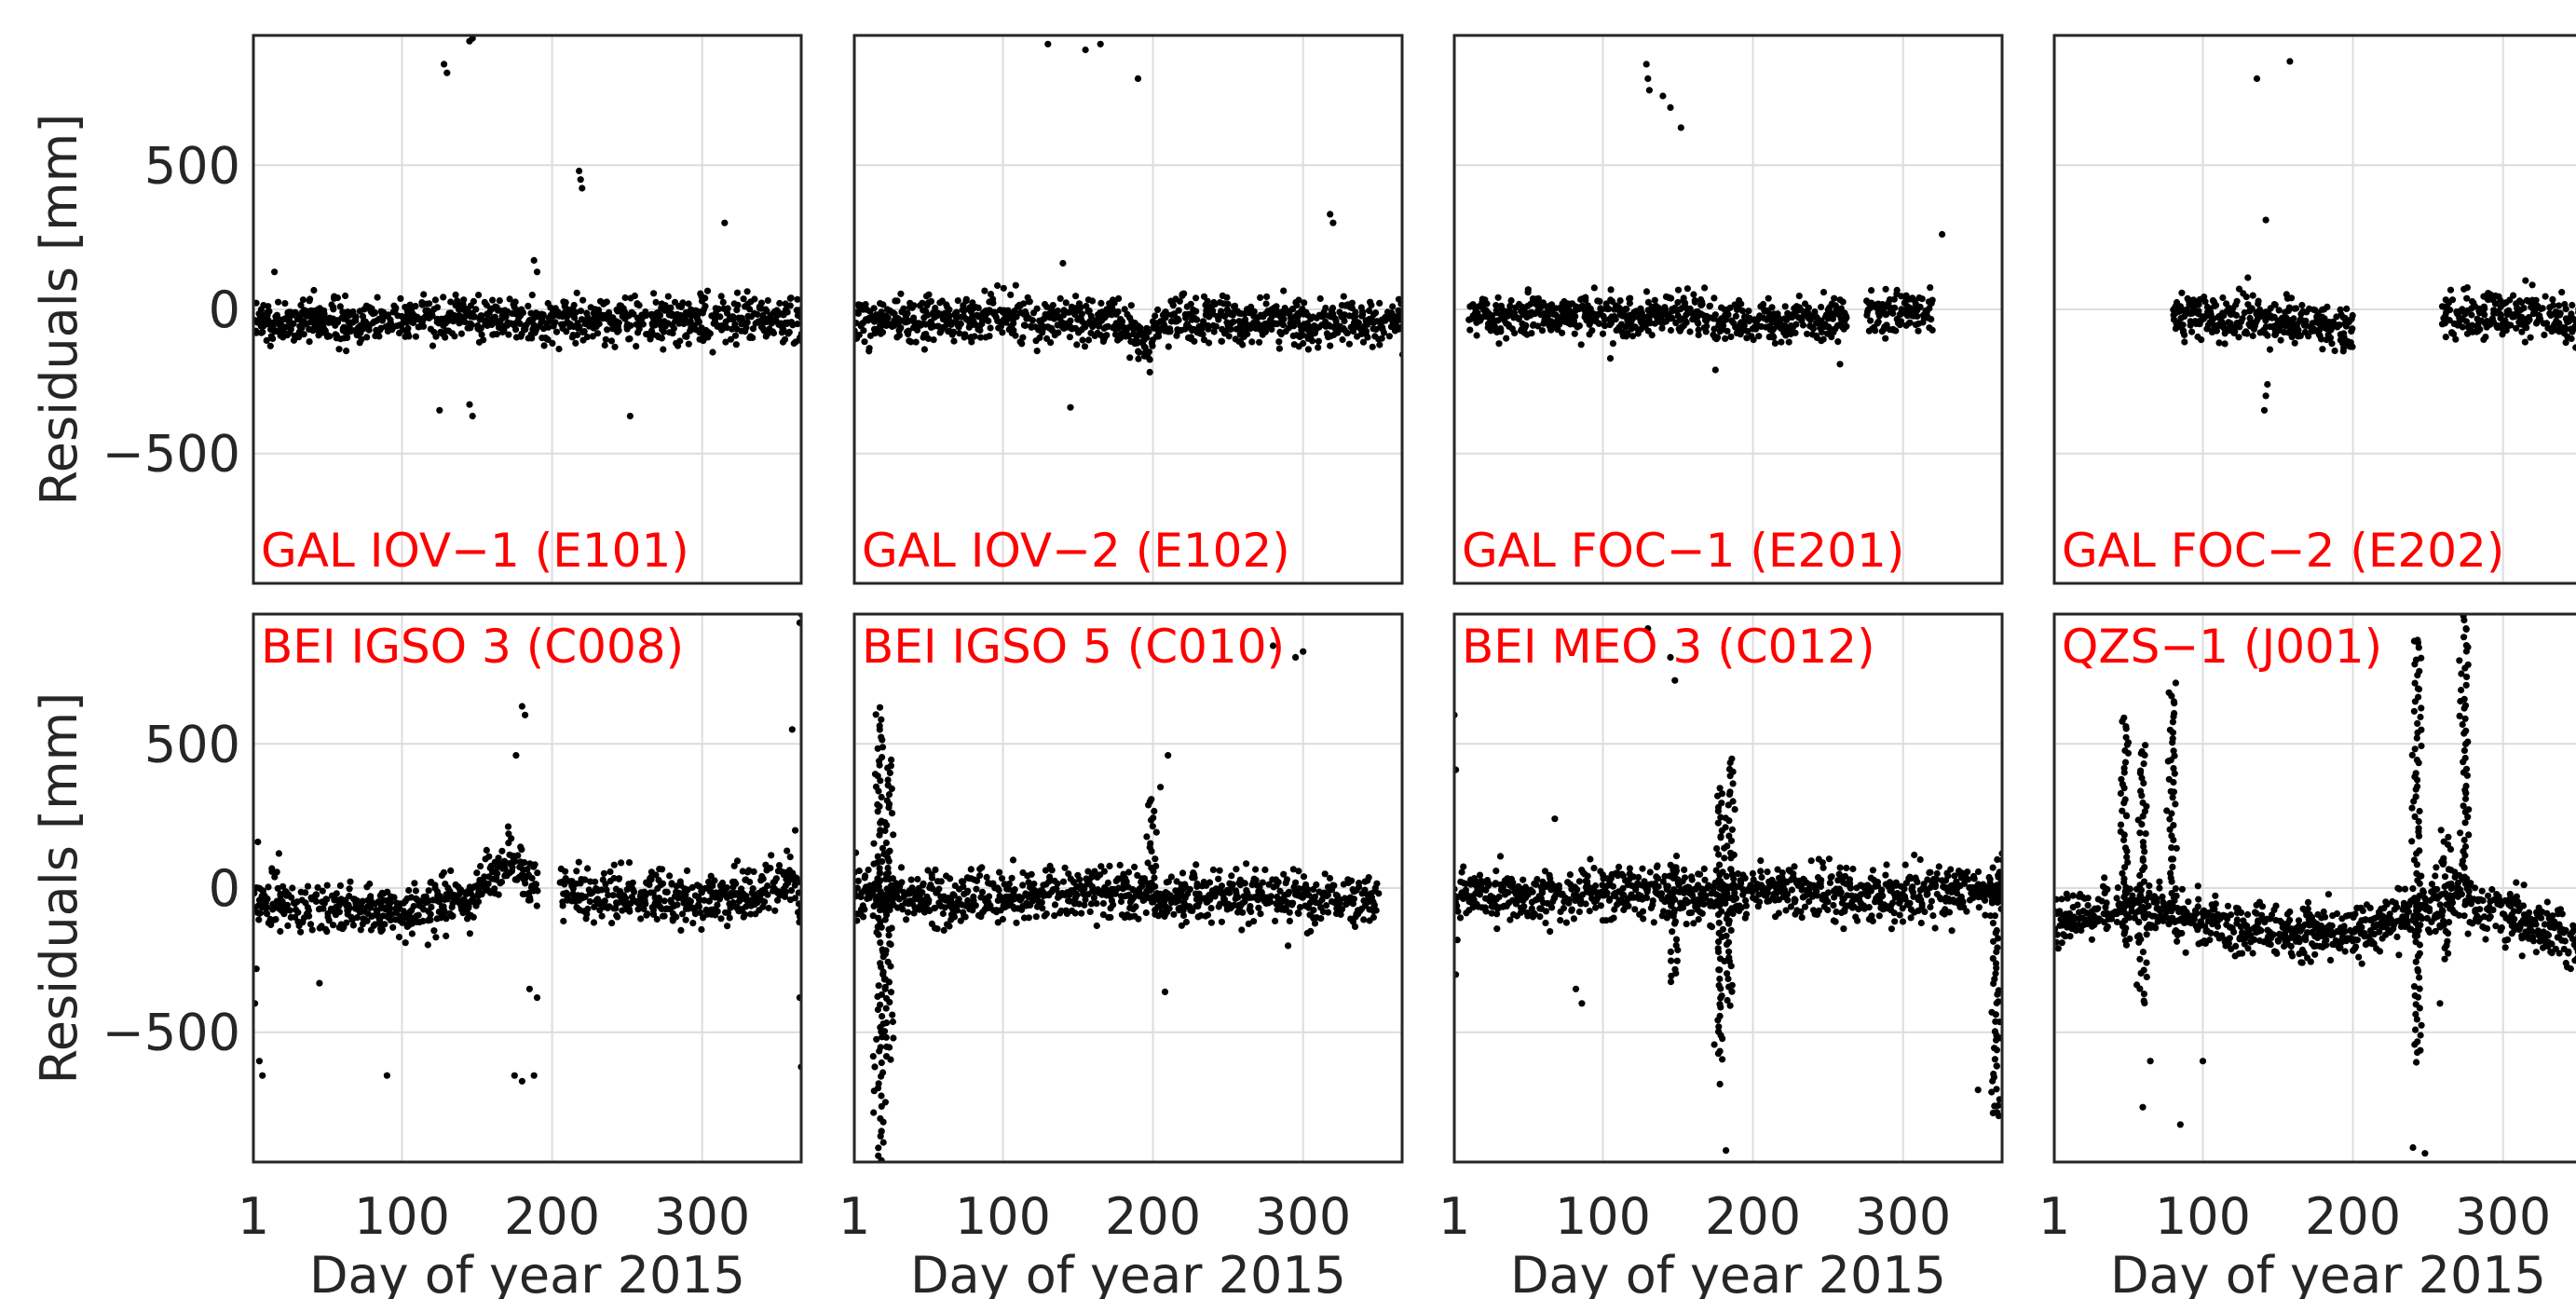 The width and height of the screenshot is (2576, 1299). What do you see at coordinates (2314, 309) in the screenshot?
I see `axes-frame` at bounding box center [2314, 309].